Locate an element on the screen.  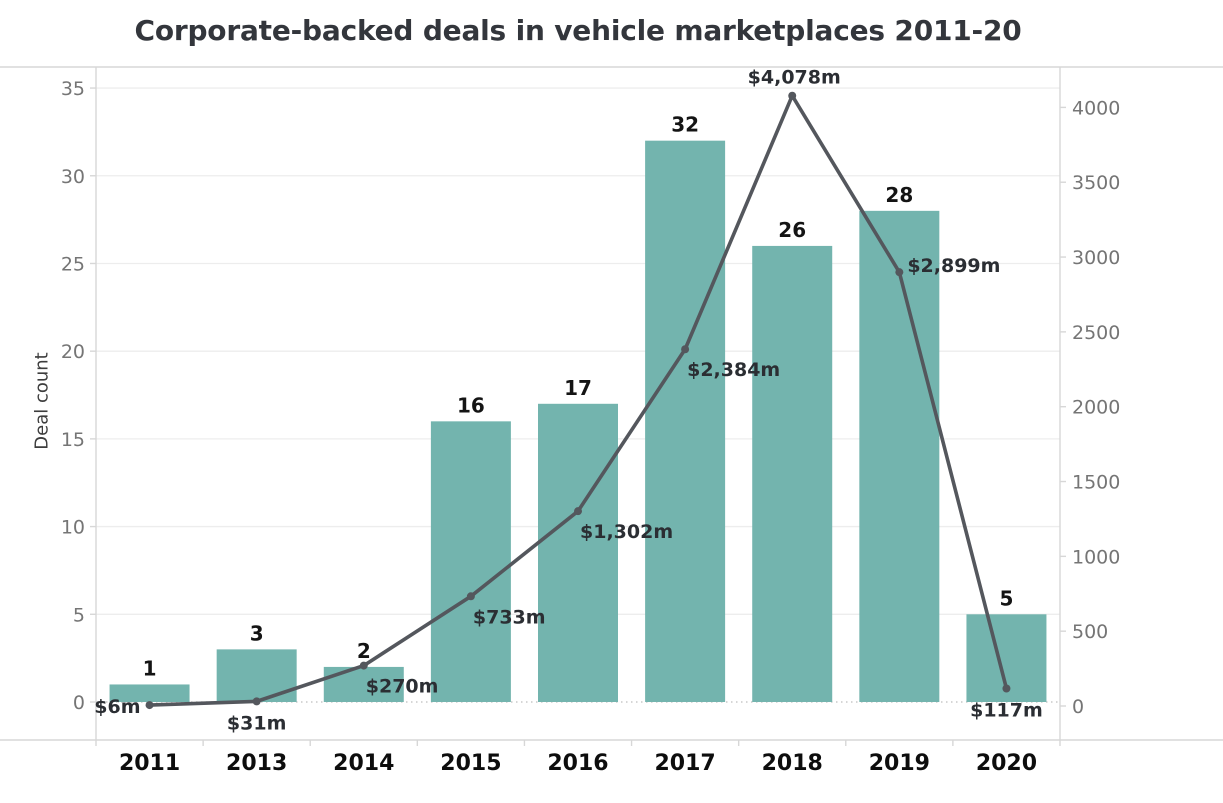
x-axis-category-label: 2013 is located at coordinates (256, 763).